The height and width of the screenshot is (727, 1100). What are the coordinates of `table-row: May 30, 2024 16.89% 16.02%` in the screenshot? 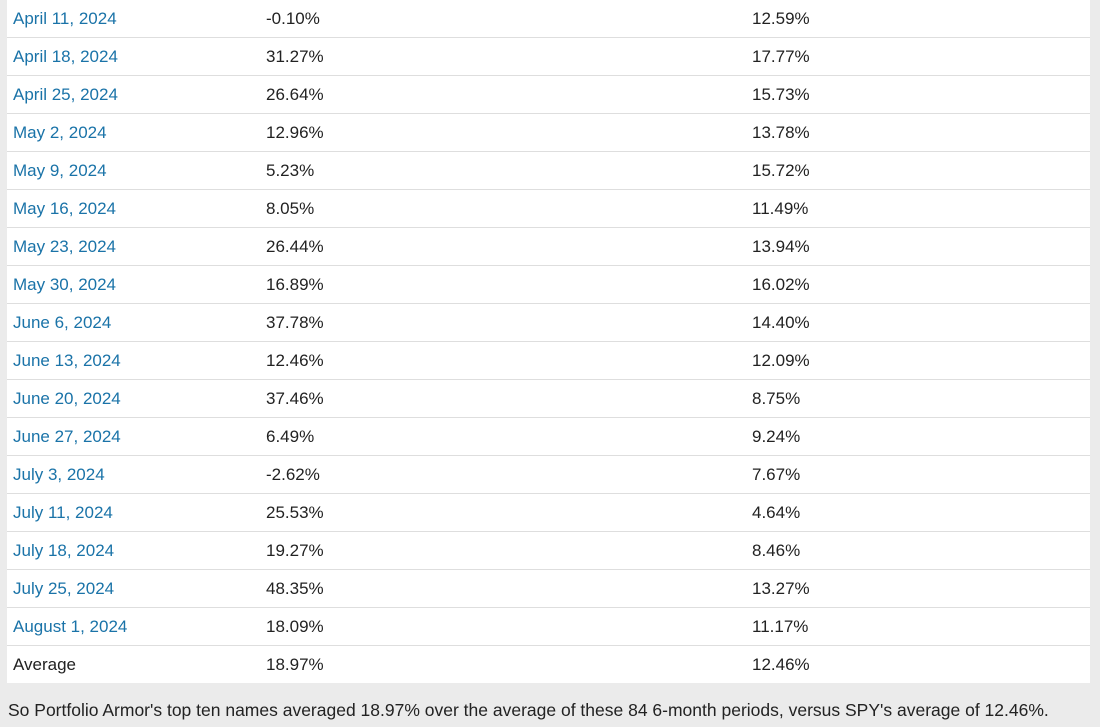 It's located at (548, 284).